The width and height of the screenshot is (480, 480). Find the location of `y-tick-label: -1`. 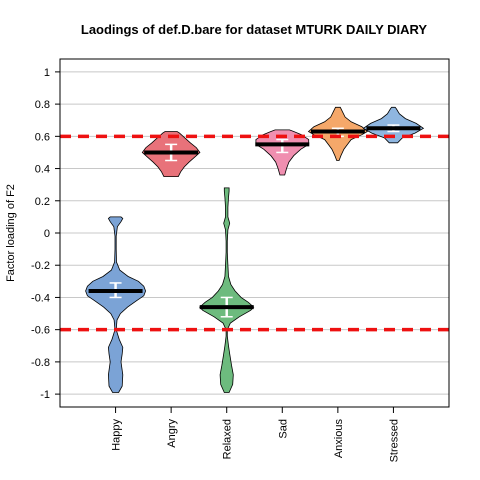

y-tick-label: -1 is located at coordinates (45, 395).